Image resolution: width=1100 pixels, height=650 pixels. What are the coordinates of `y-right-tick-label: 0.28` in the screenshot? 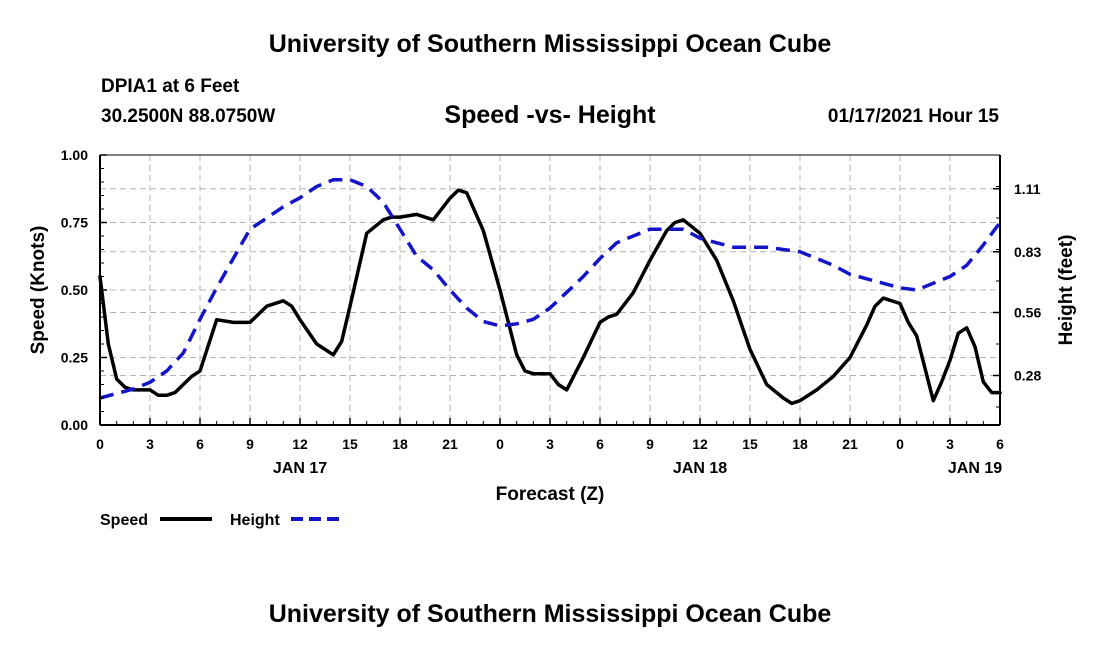 It's located at (1027, 376).